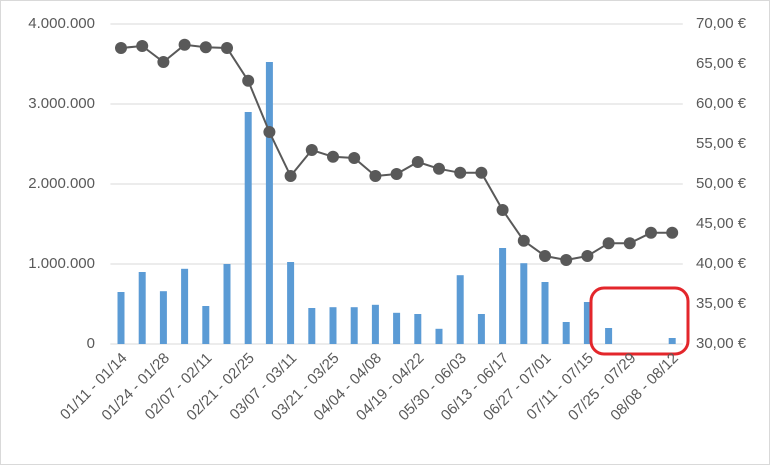 This screenshot has height=465, width=770. I want to click on y2-tick-label: 40,00 €, so click(721, 263).